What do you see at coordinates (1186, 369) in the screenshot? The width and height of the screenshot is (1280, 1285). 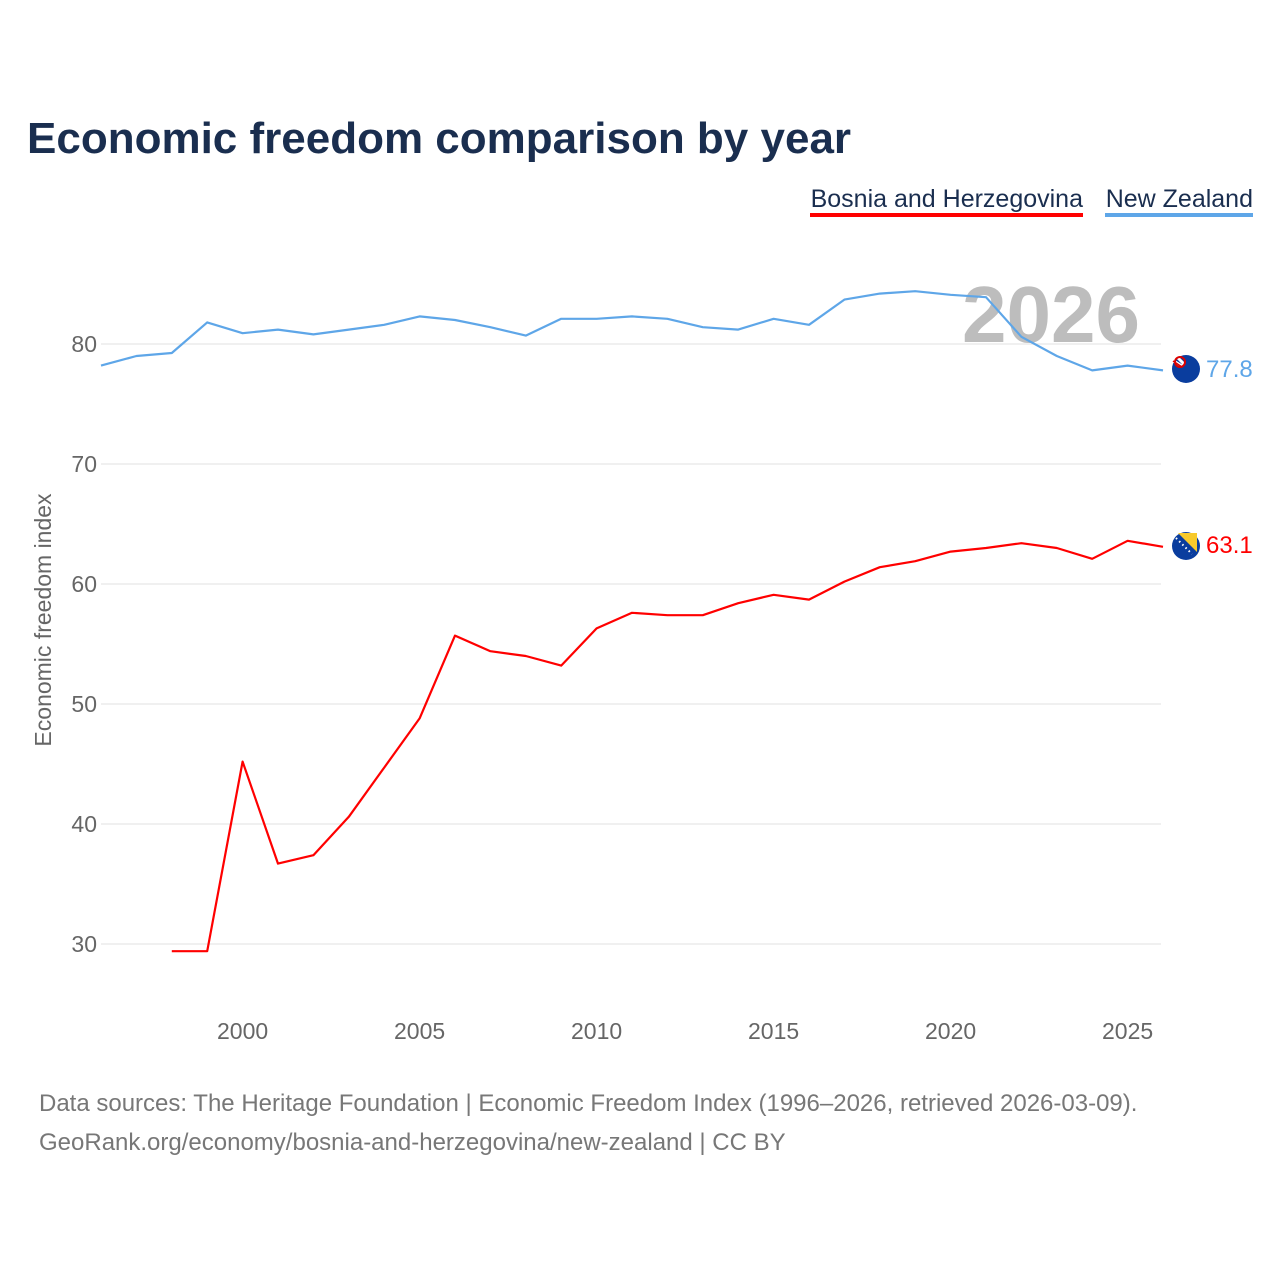 I see `flag-new-zealand` at bounding box center [1186, 369].